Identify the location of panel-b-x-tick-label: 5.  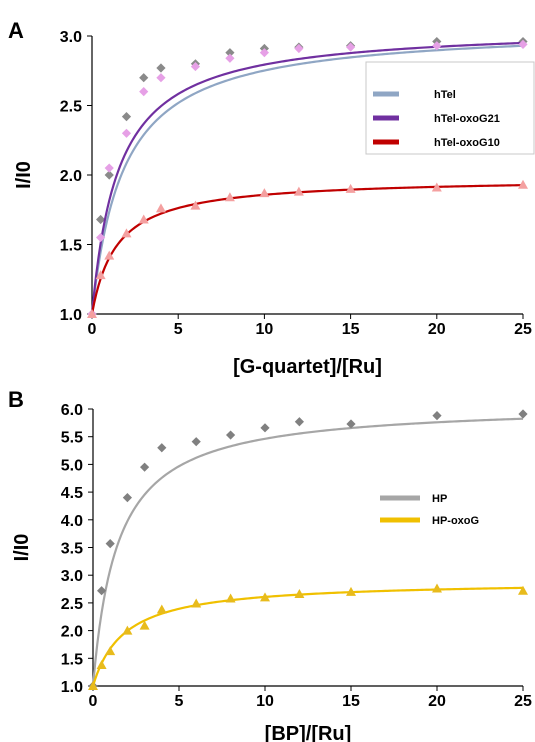
(179, 701).